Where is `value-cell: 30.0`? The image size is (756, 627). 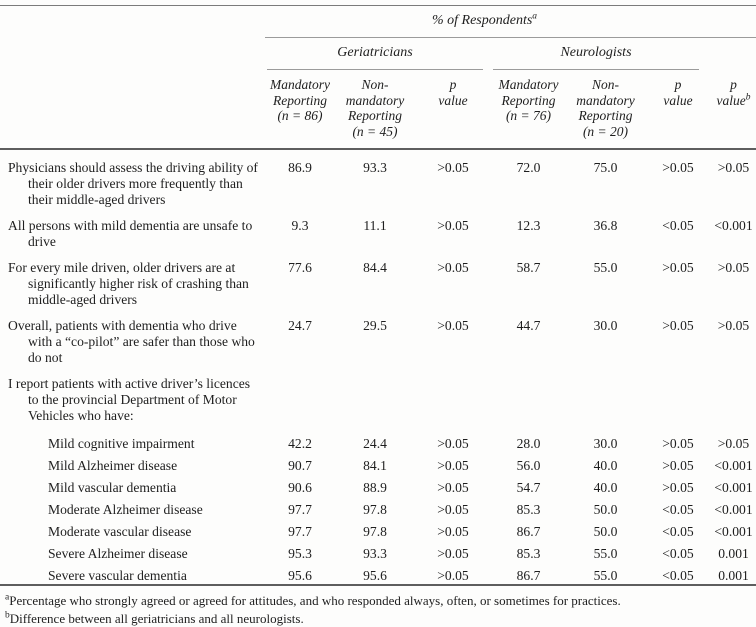
value-cell: 30.0 is located at coordinates (605, 337).